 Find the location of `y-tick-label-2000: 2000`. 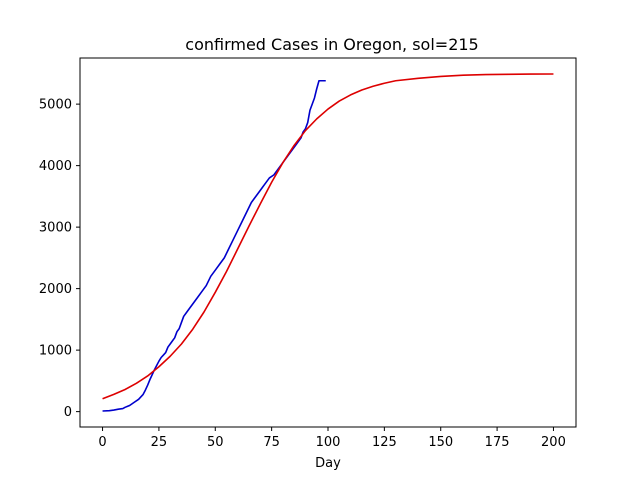

y-tick-label-2000: 2000 is located at coordinates (55, 289).